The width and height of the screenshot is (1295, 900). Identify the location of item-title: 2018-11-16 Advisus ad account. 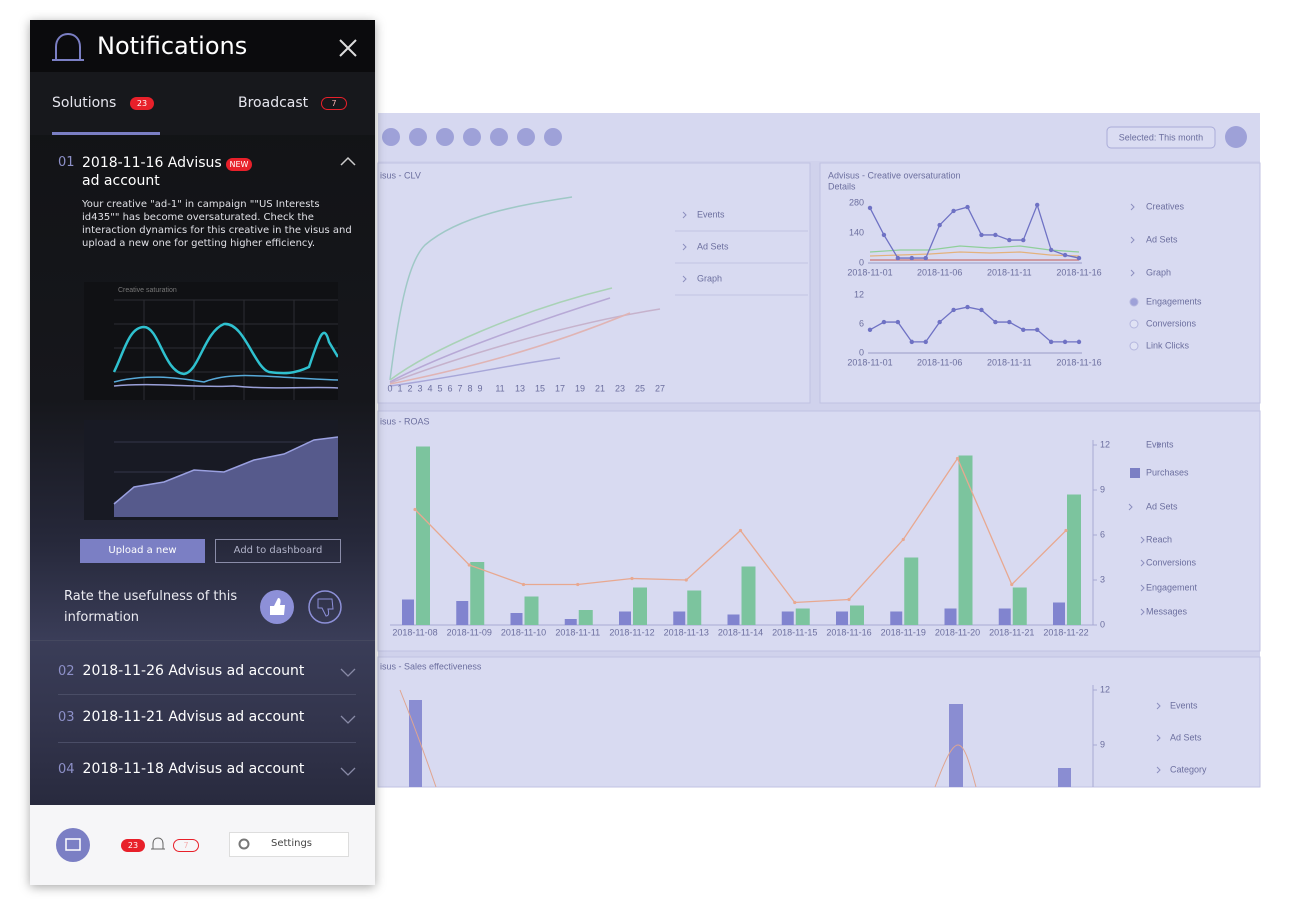
(152, 172).